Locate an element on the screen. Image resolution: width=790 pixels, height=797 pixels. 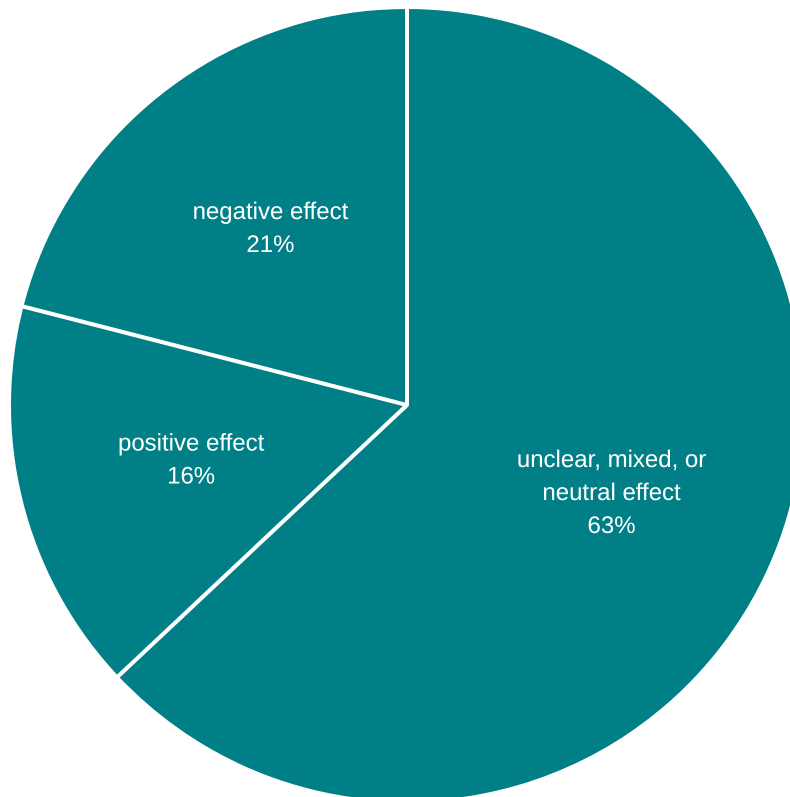
slice-label: negative effect is located at coordinates (270, 212).